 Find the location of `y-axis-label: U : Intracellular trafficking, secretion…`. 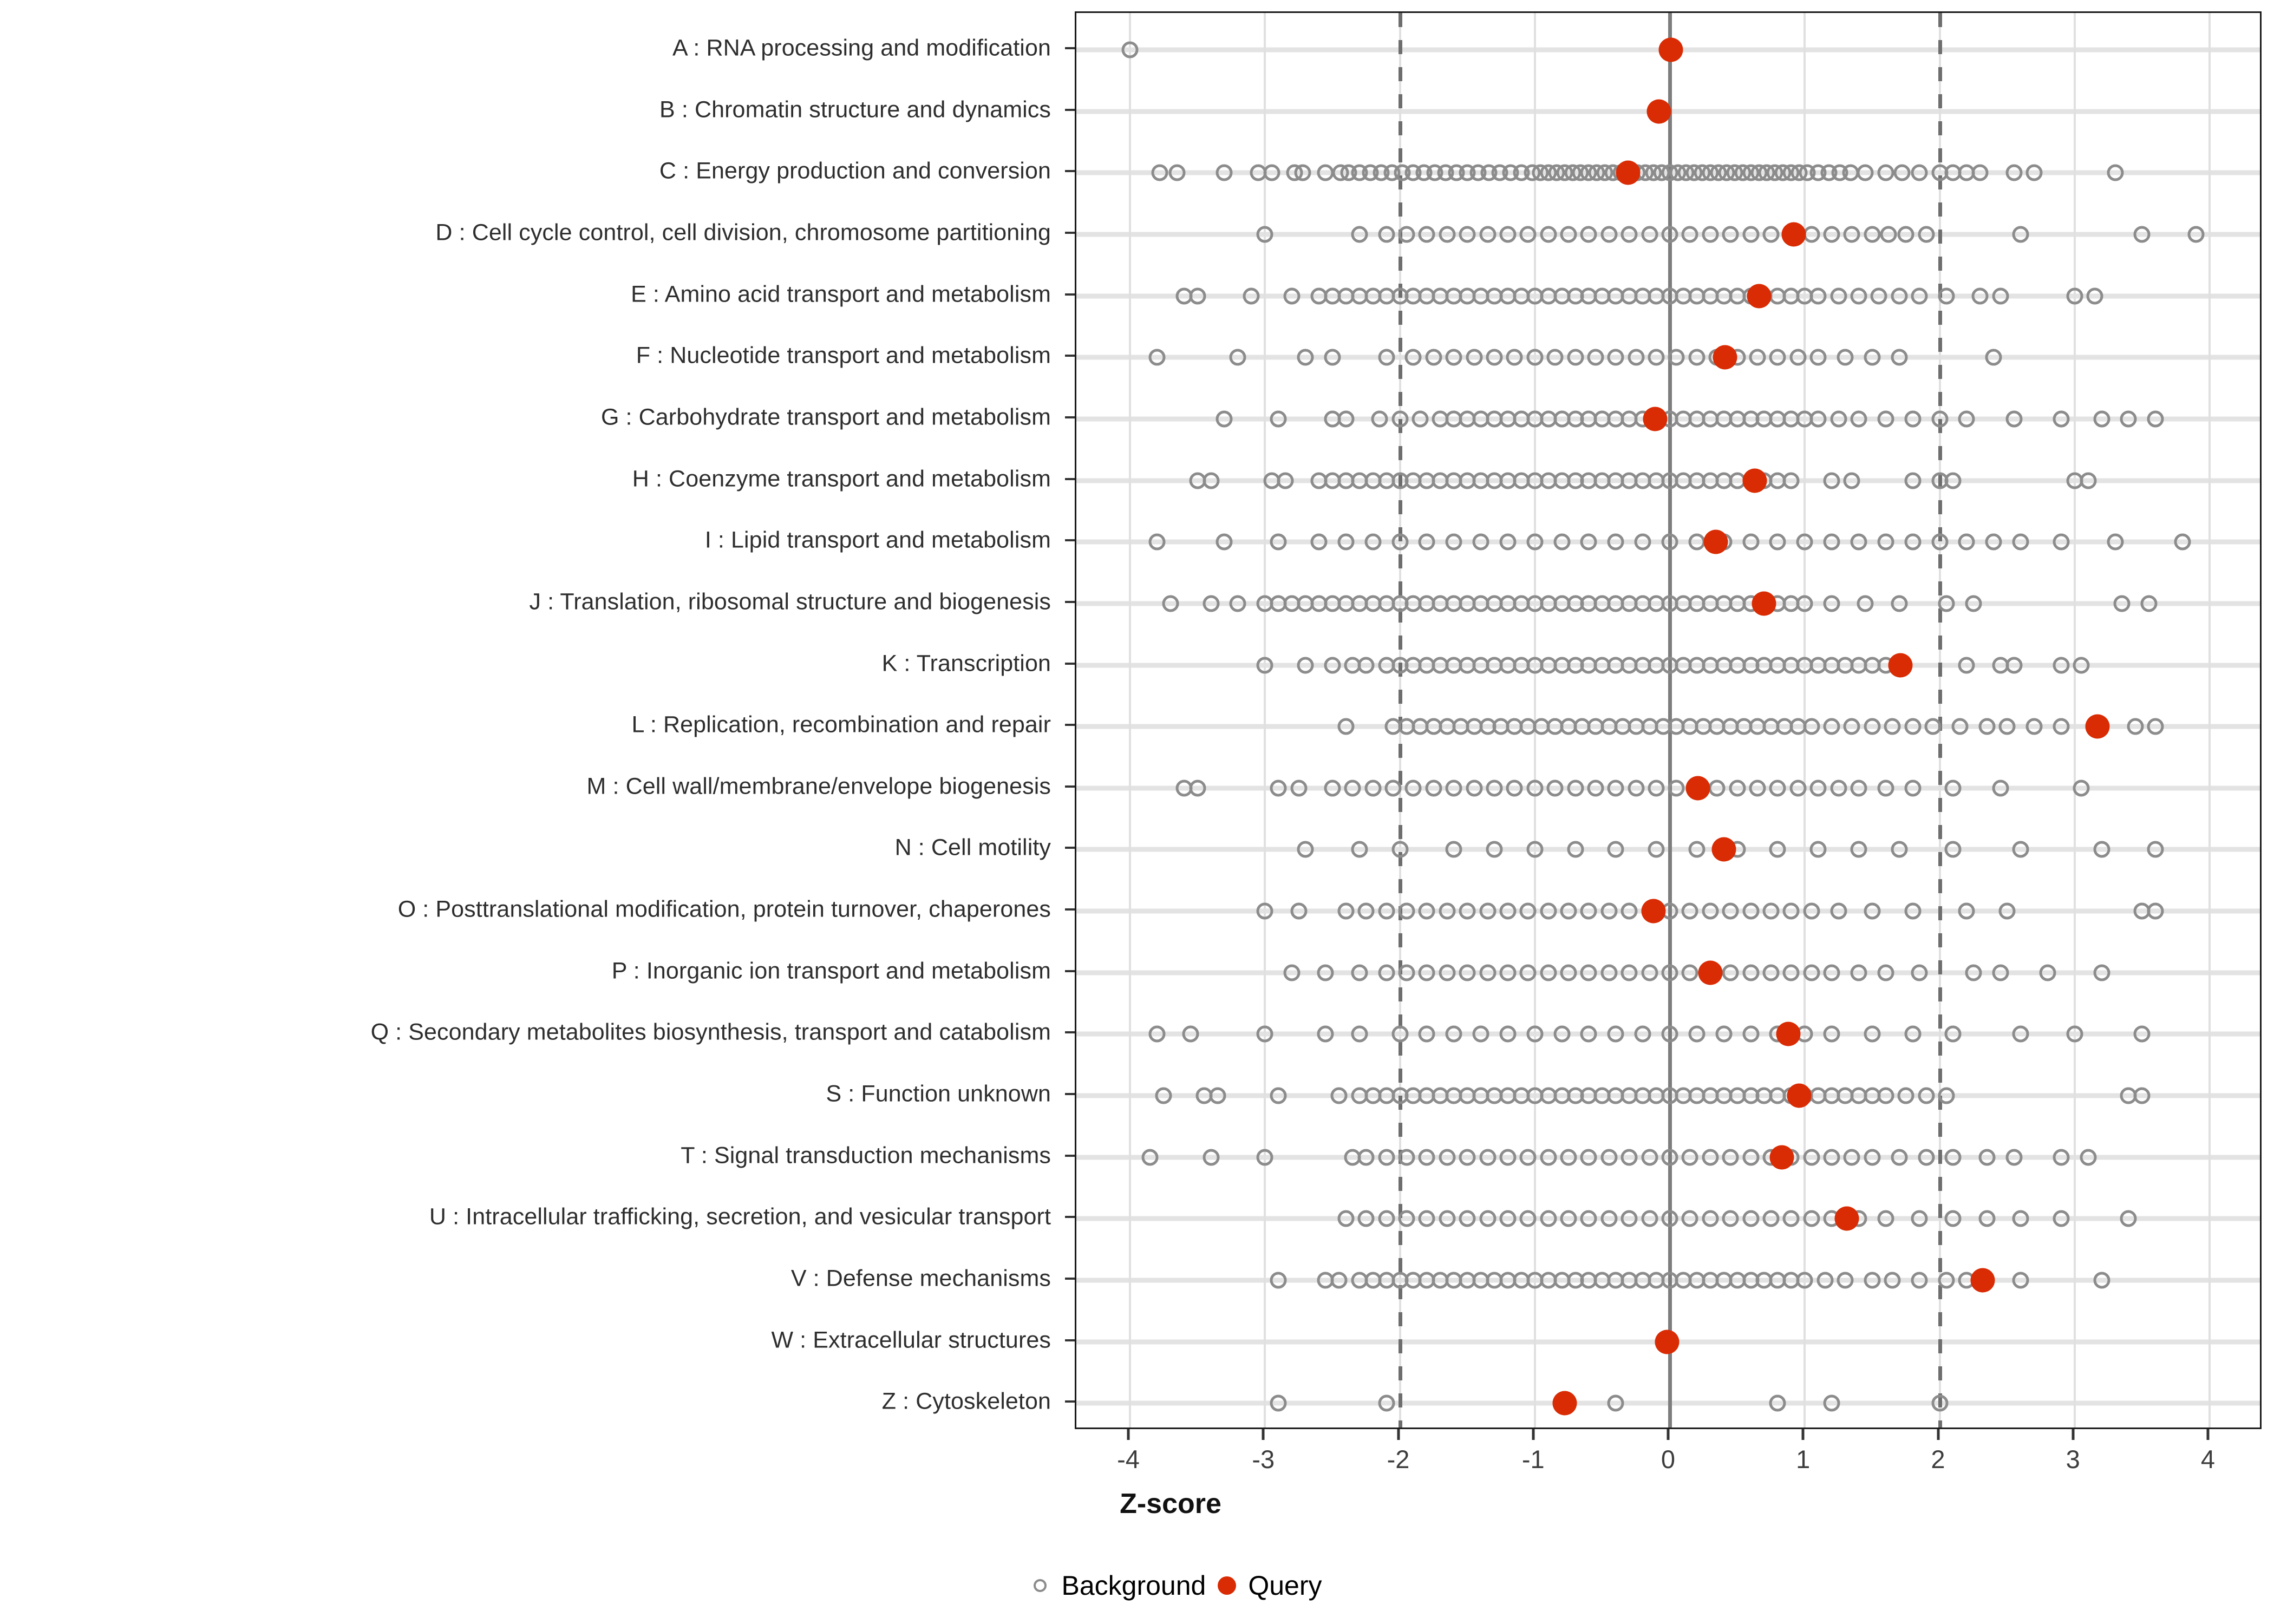

y-axis-label: U : Intracellular trafficking, secretion… is located at coordinates (740, 1216).